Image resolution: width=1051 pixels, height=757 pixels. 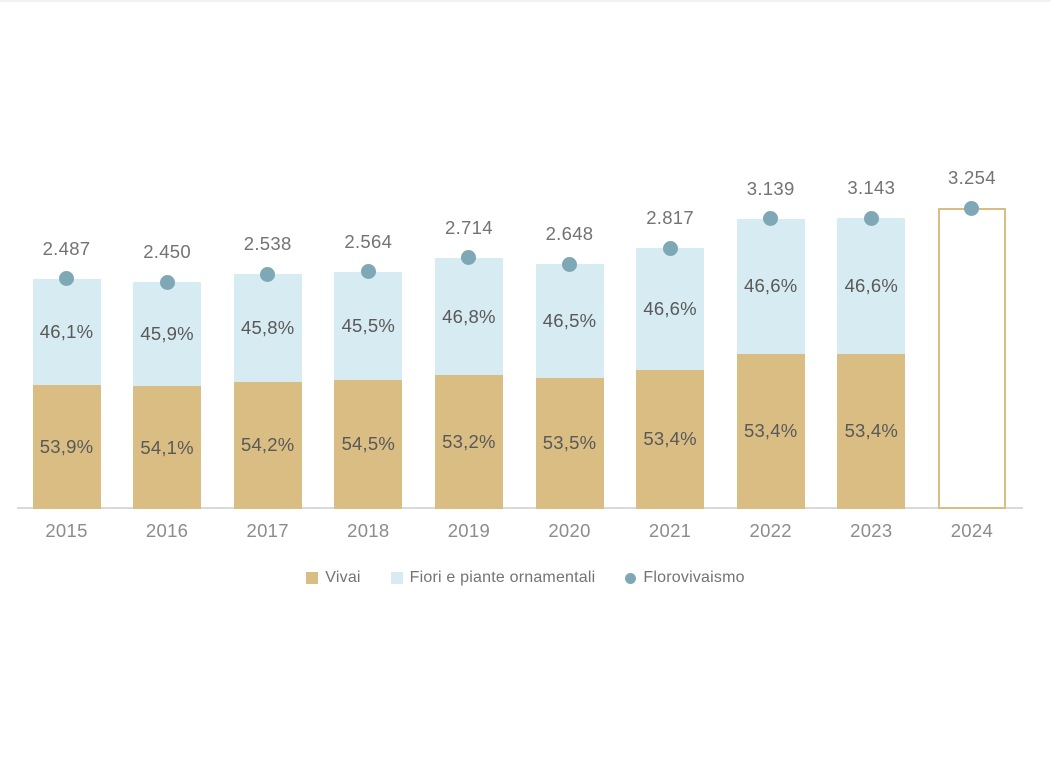 I want to click on x-axis-label-2022: 2022, so click(x=770, y=530).